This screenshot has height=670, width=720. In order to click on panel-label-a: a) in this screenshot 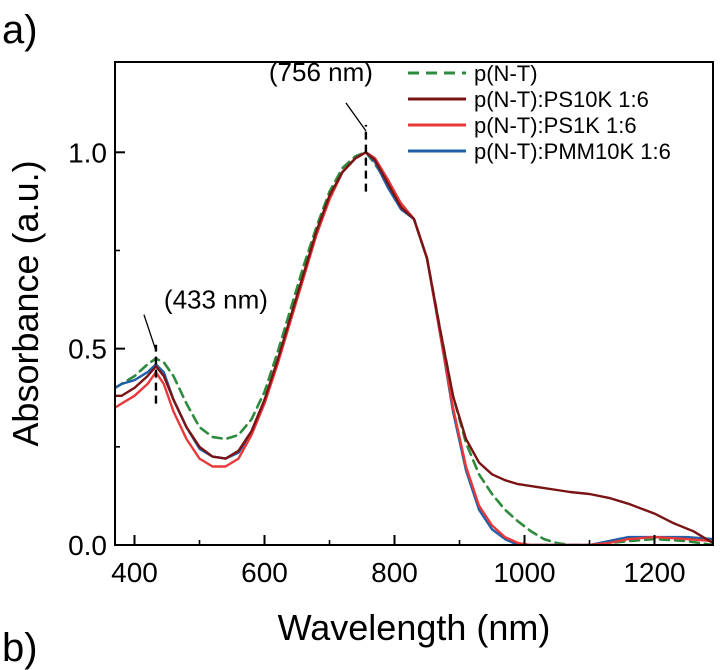, I will do `click(20, 30)`.